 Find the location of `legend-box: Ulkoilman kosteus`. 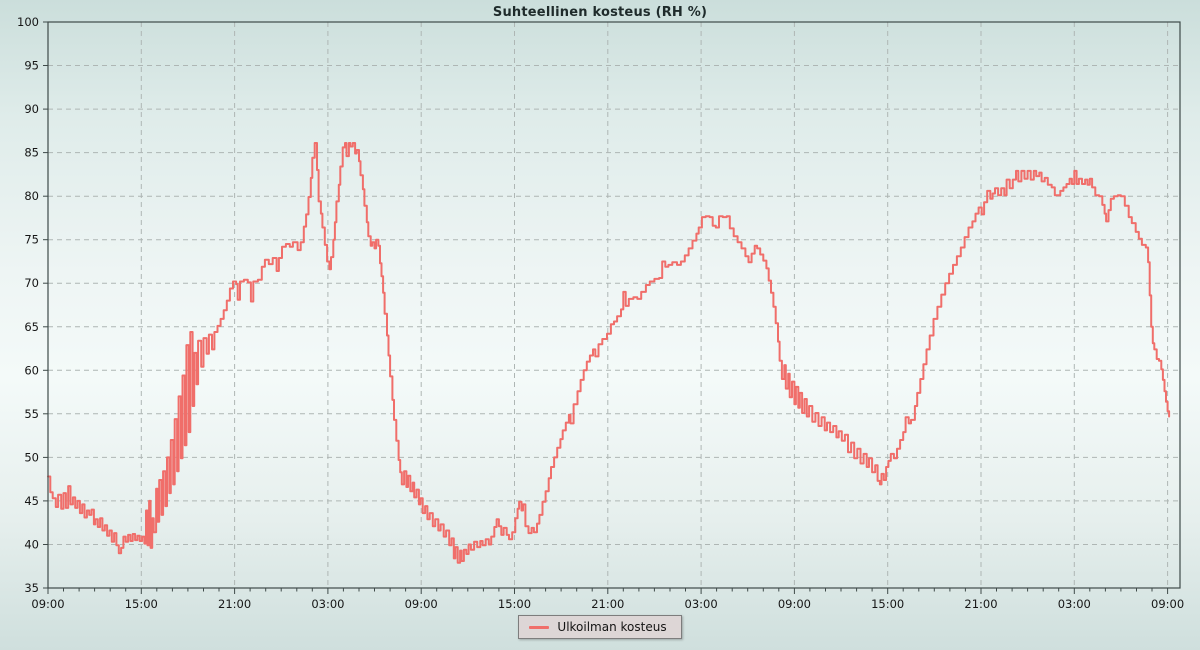

legend-box: Ulkoilman kosteus is located at coordinates (600, 627).